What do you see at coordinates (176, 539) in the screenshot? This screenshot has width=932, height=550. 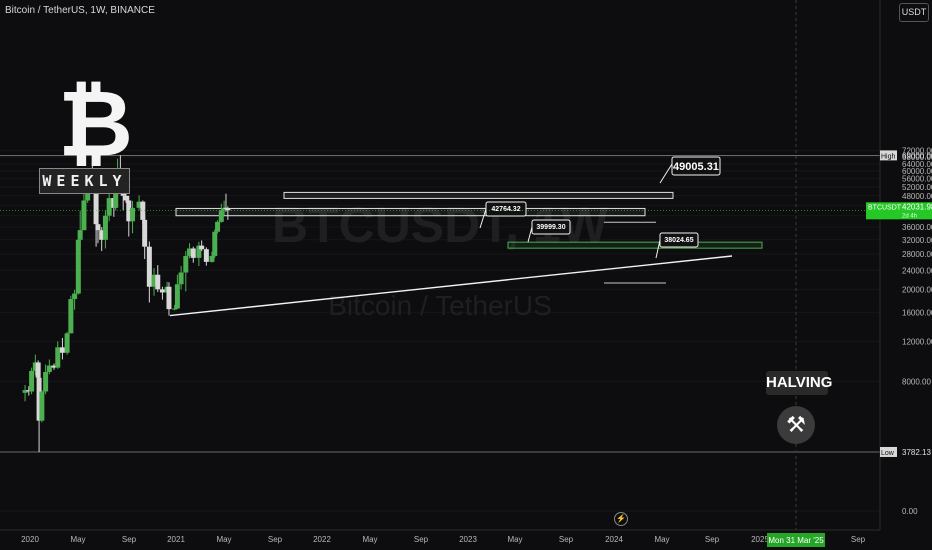 I see `x-tick-label: 2021` at bounding box center [176, 539].